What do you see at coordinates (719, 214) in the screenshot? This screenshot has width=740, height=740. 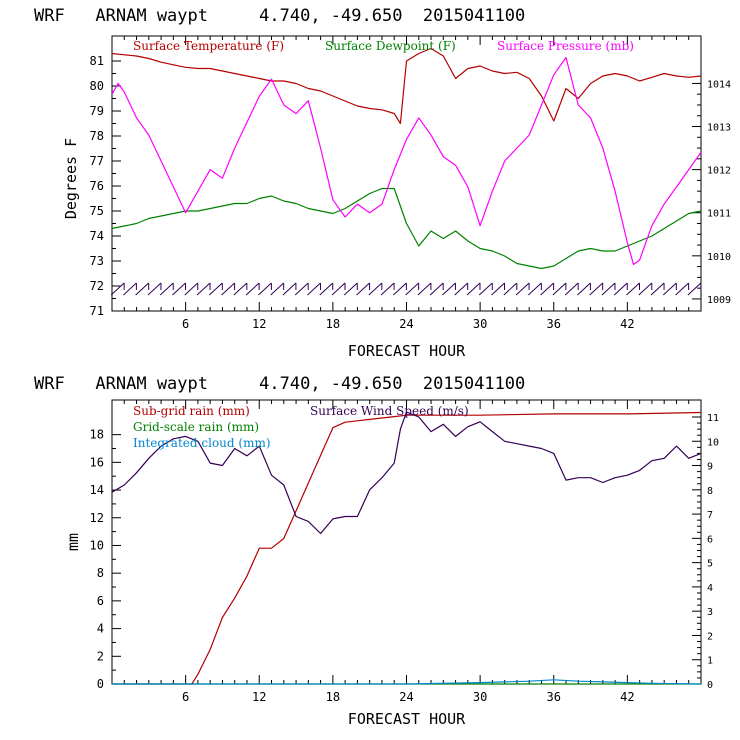 I see `panel1-y2-tick-label: 1011` at bounding box center [719, 214].